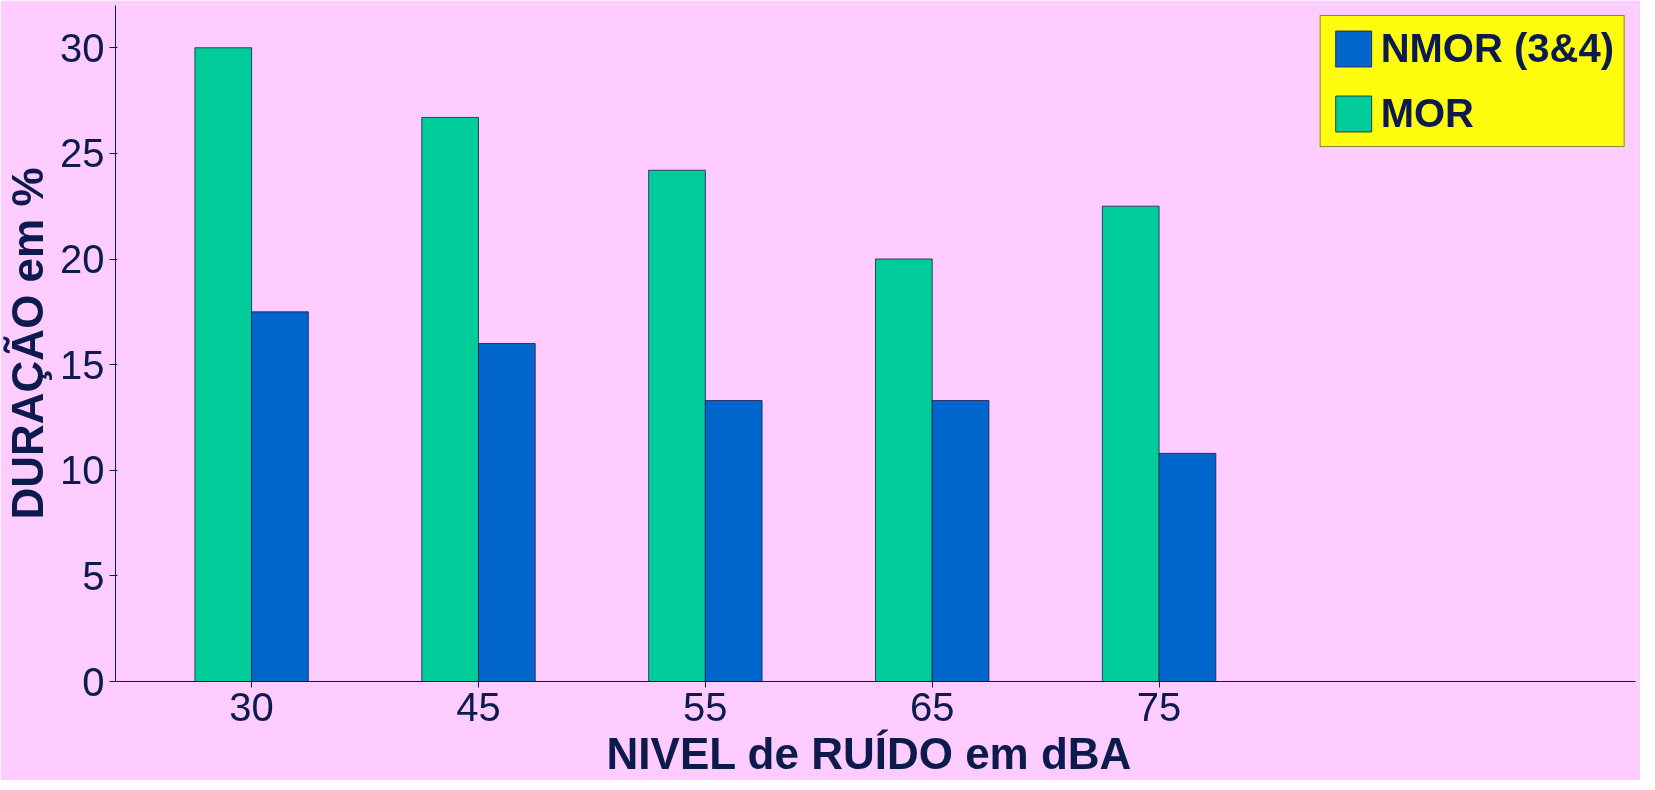  I want to click on x-tick-label: 30, so click(251, 706).